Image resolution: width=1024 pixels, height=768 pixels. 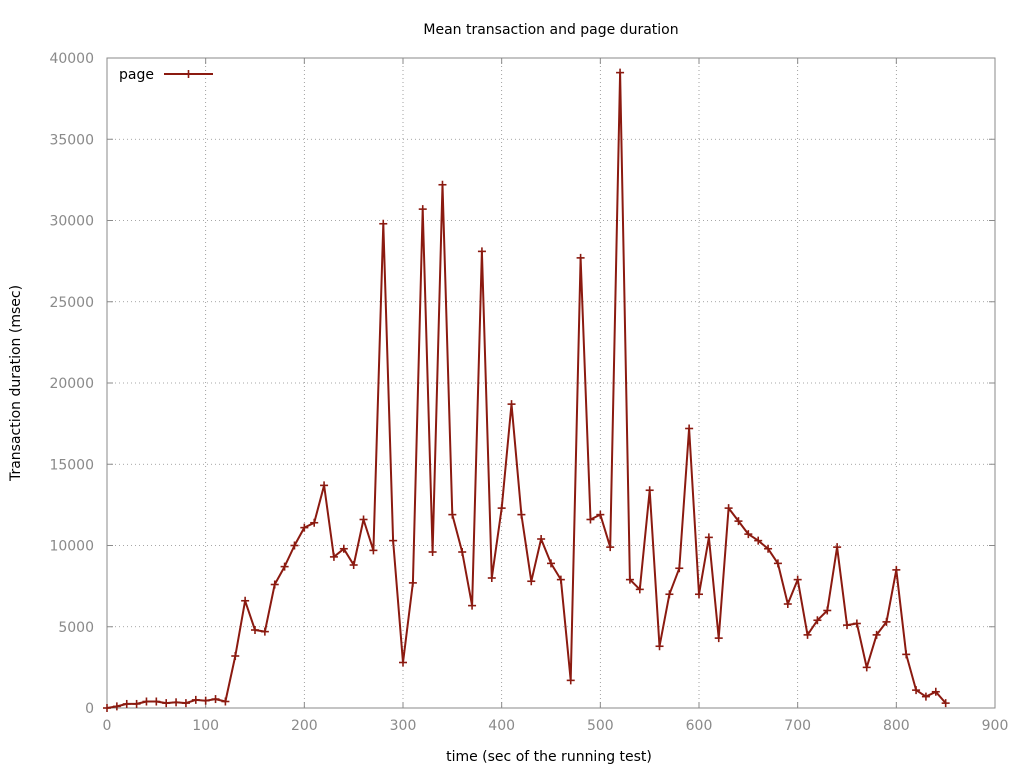 What do you see at coordinates (188, 74) in the screenshot?
I see `legend-sample-page` at bounding box center [188, 74].